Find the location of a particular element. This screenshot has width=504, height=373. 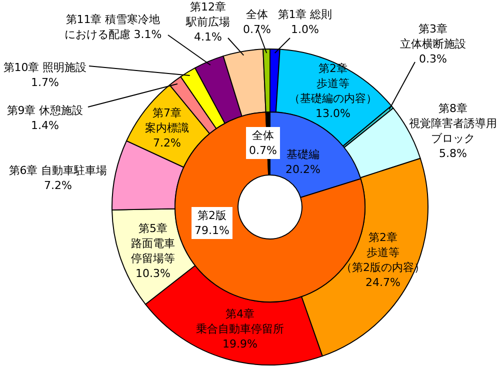

label: 基礎編 20.2% is located at coordinates (303, 162).